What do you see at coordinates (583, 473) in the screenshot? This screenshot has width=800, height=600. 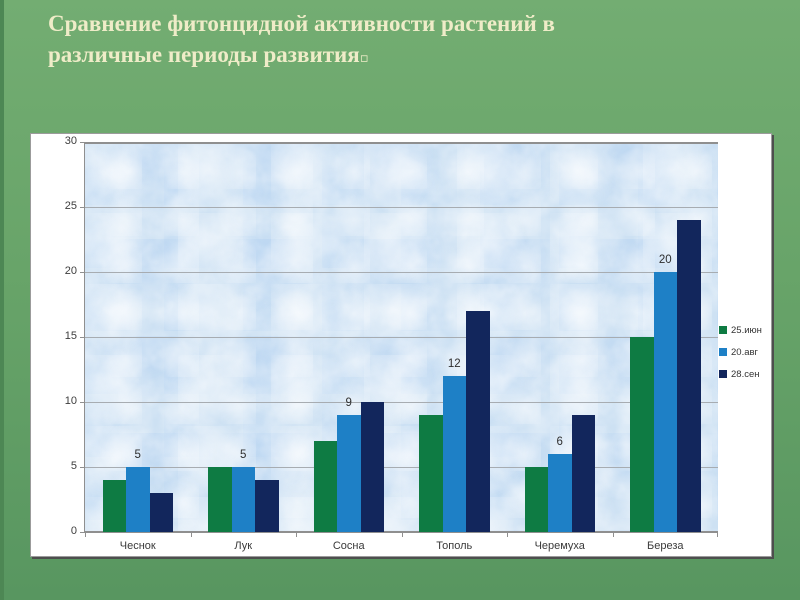 I see `bar-28.сен-Черемуха` at bounding box center [583, 473].